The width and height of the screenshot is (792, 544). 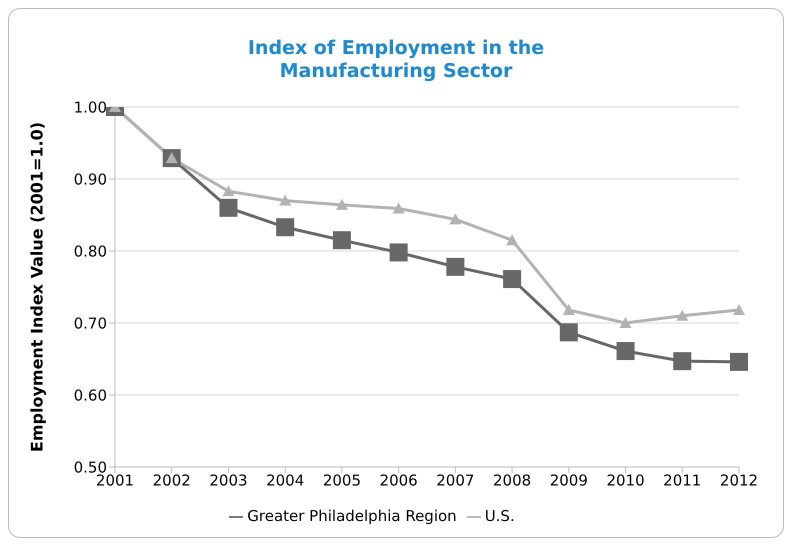 I want to click on legend-label: U.S., so click(x=499, y=516).